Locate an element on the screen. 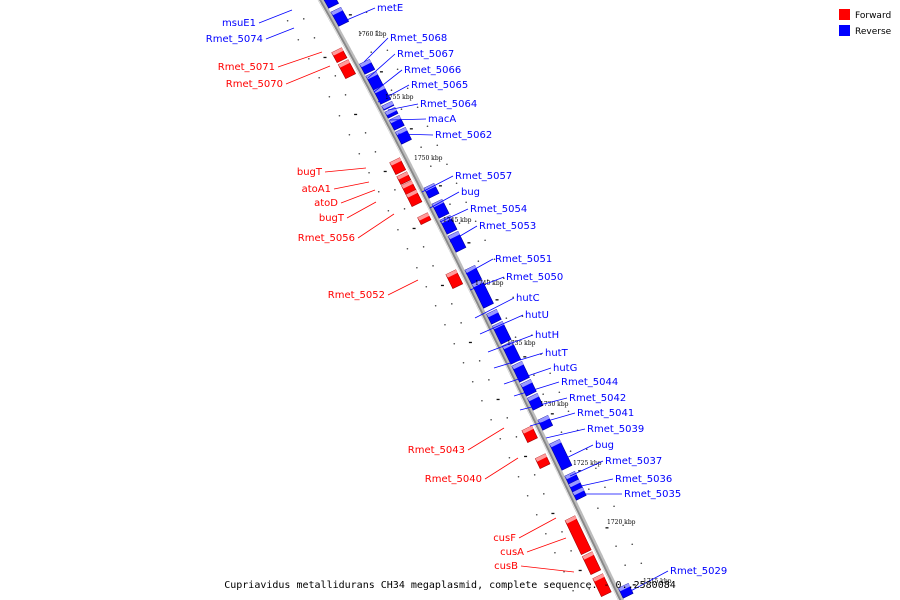 The width and height of the screenshot is (900, 600). legend-swatch-forward is located at coordinates (844, 14).